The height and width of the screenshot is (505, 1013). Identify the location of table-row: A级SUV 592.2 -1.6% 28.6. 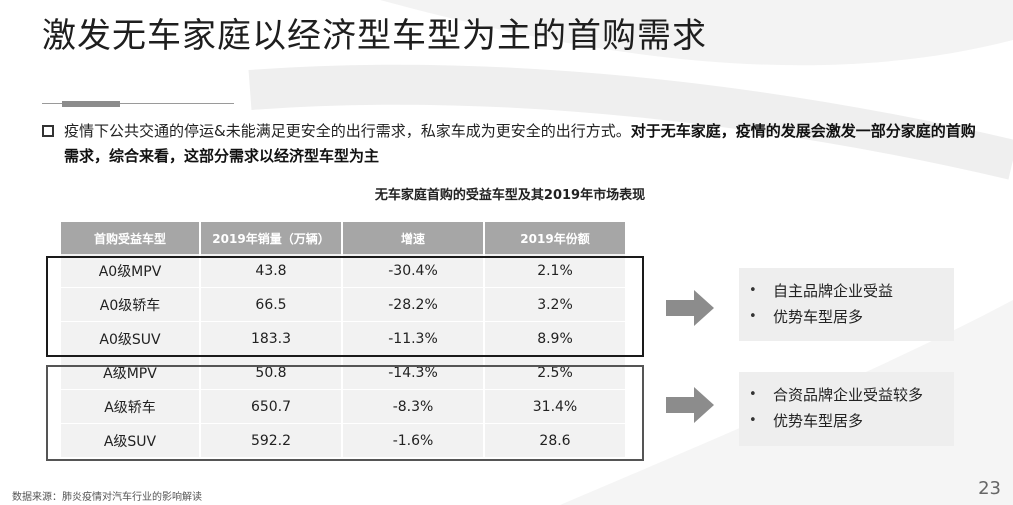
(344, 440).